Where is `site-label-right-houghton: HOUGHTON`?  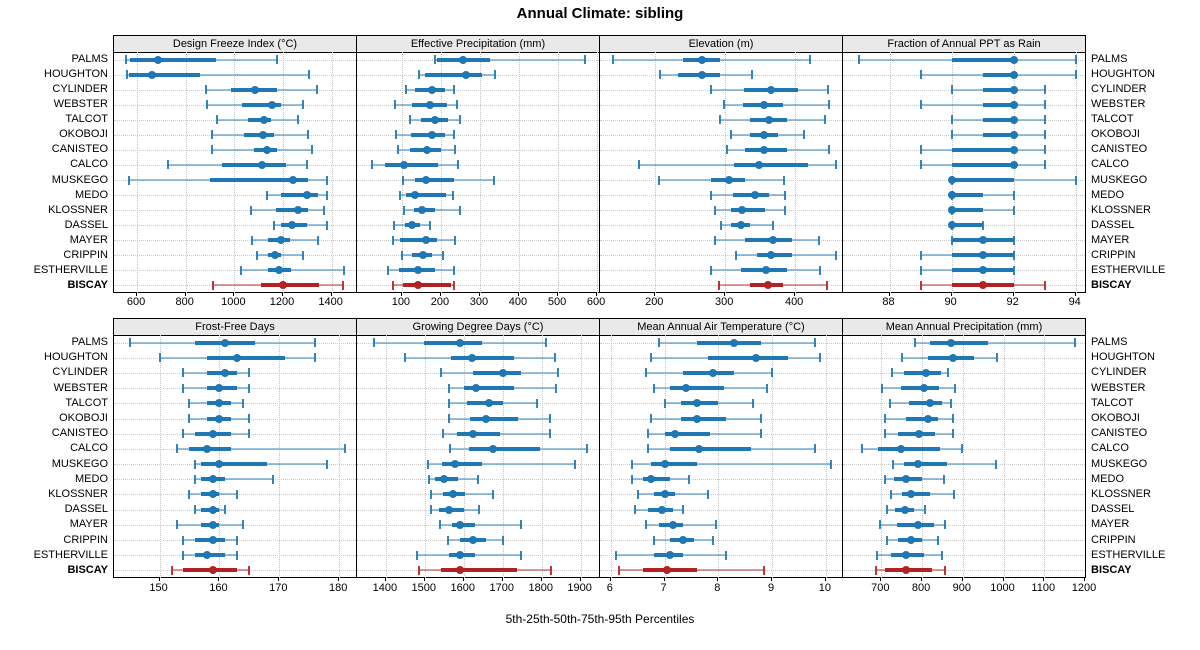 site-label-right-houghton: HOUGHTON is located at coordinates (1123, 357).